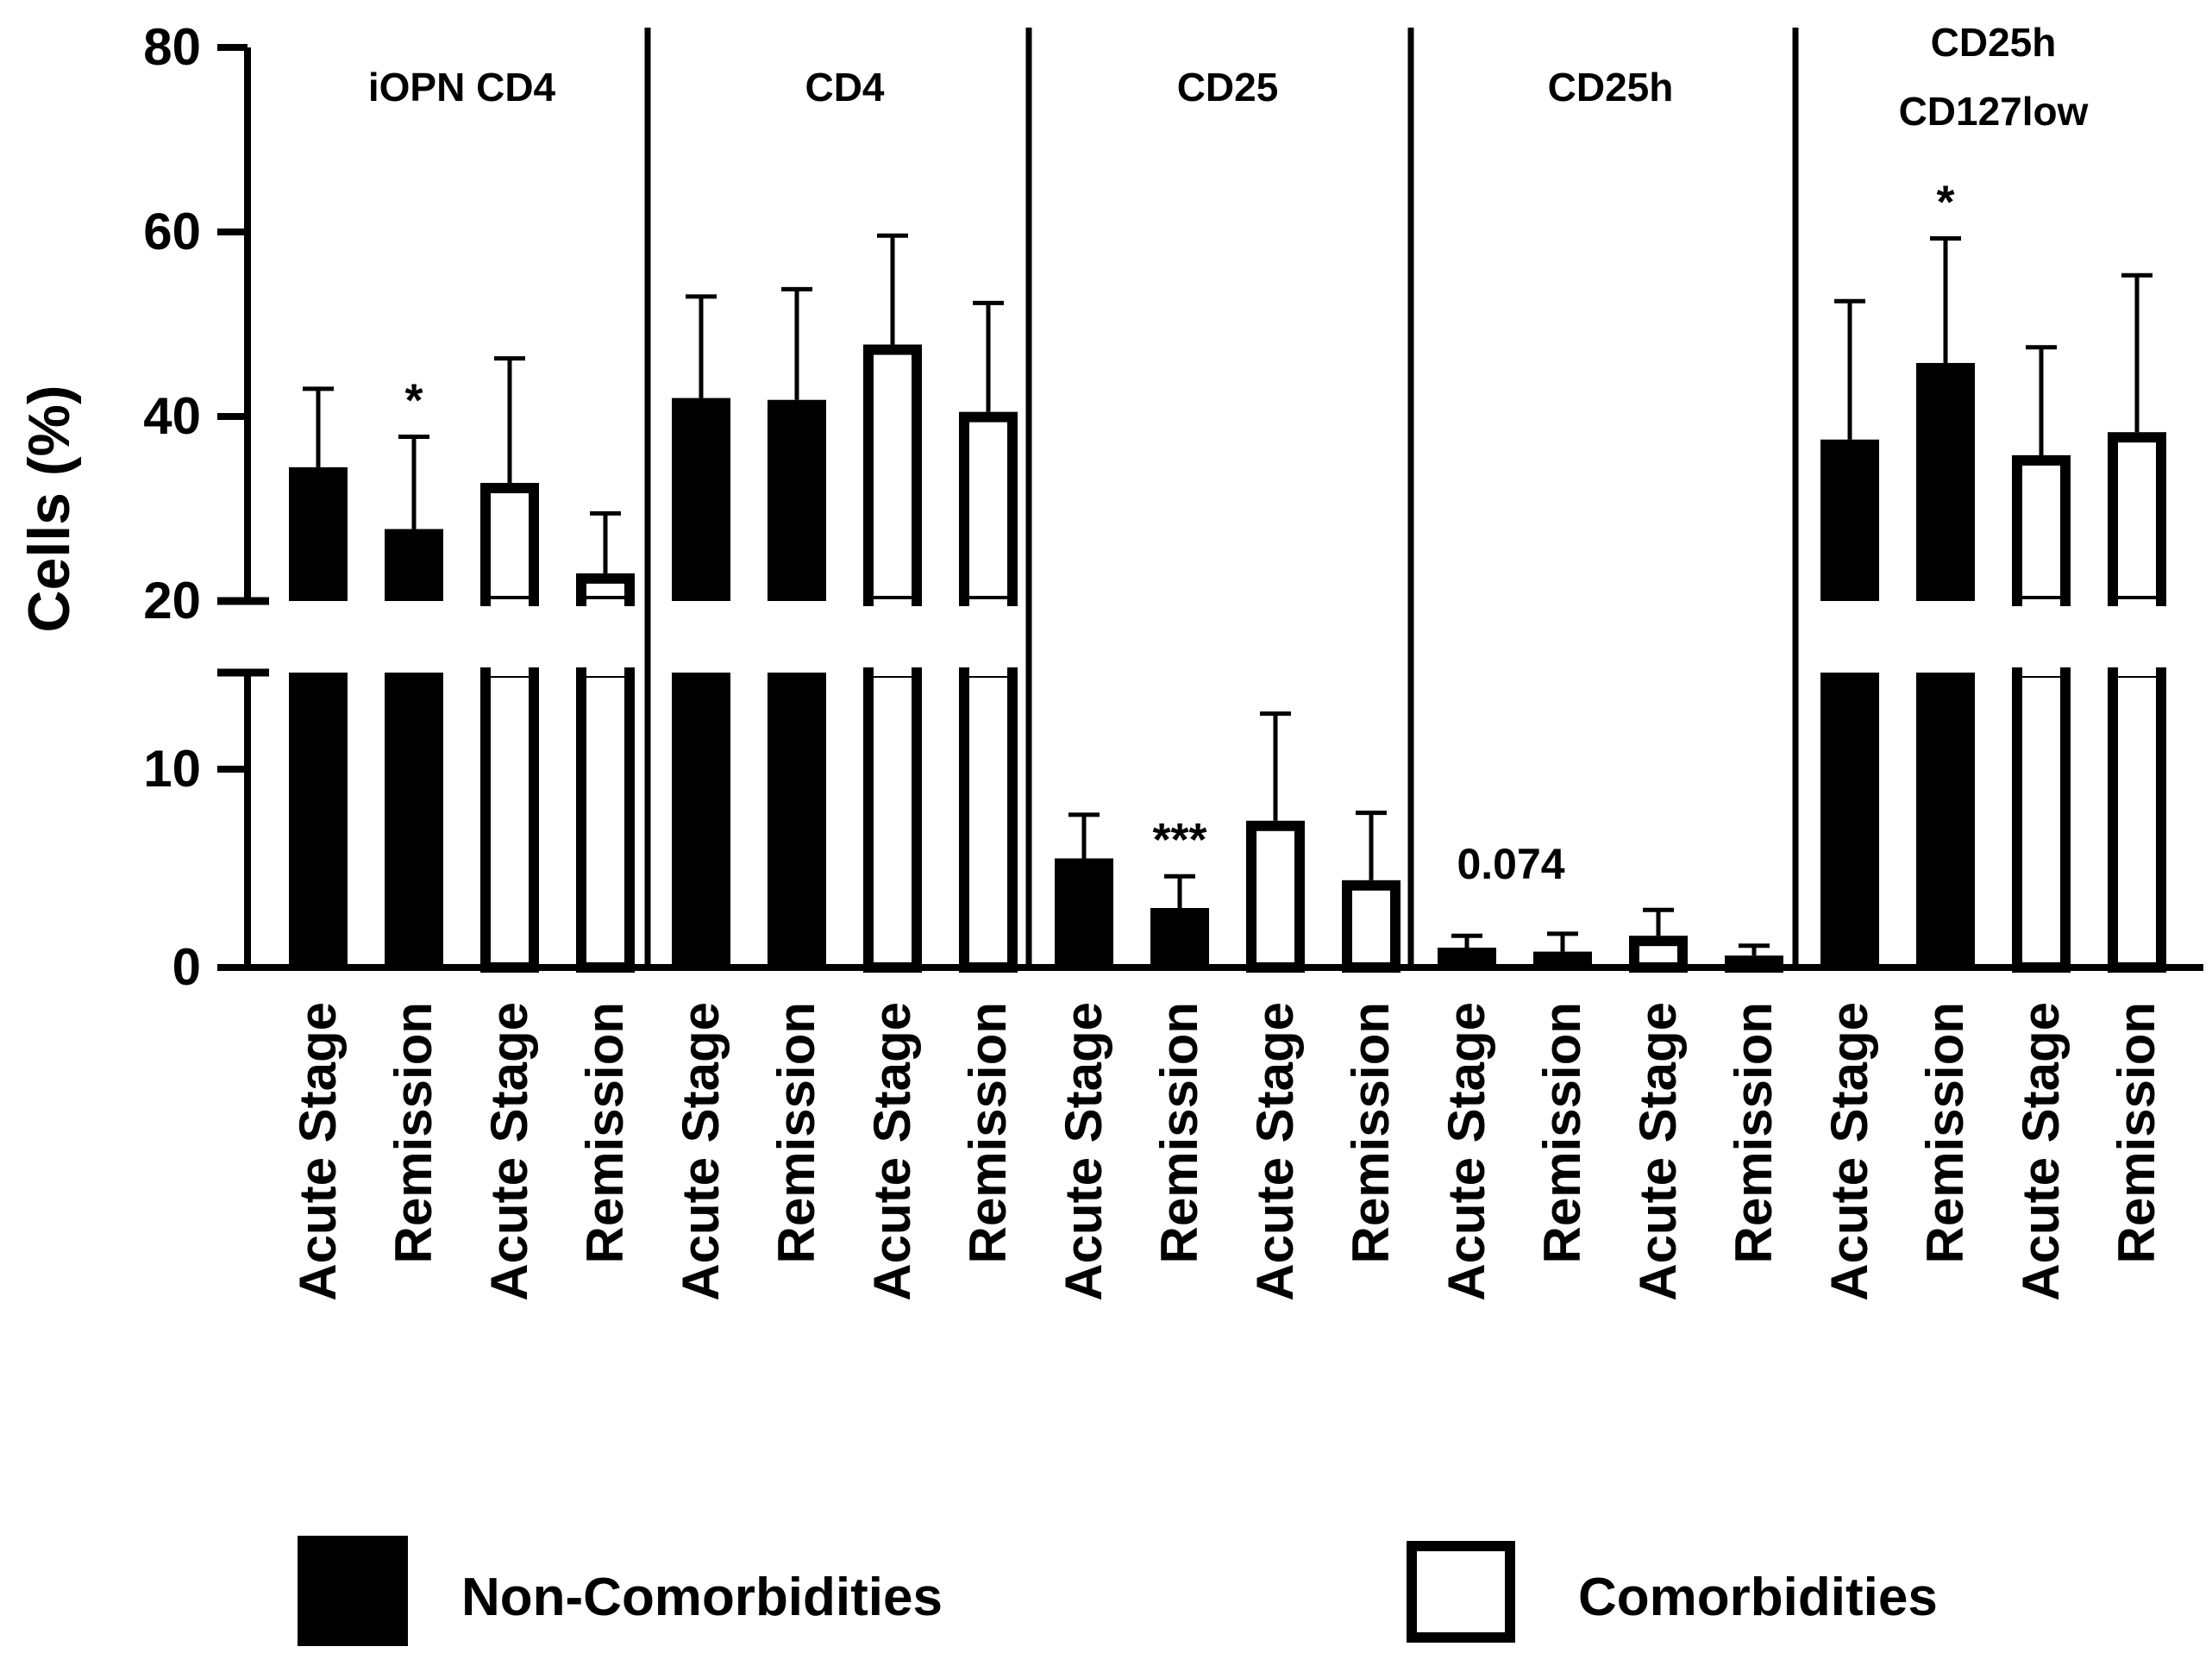  I want to click on bar-5-2-upper, so click(1945, 482).